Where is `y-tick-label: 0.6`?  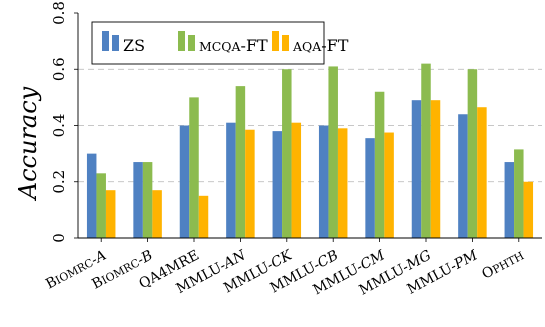 y-tick-label: 0.6 is located at coordinates (59, 69).